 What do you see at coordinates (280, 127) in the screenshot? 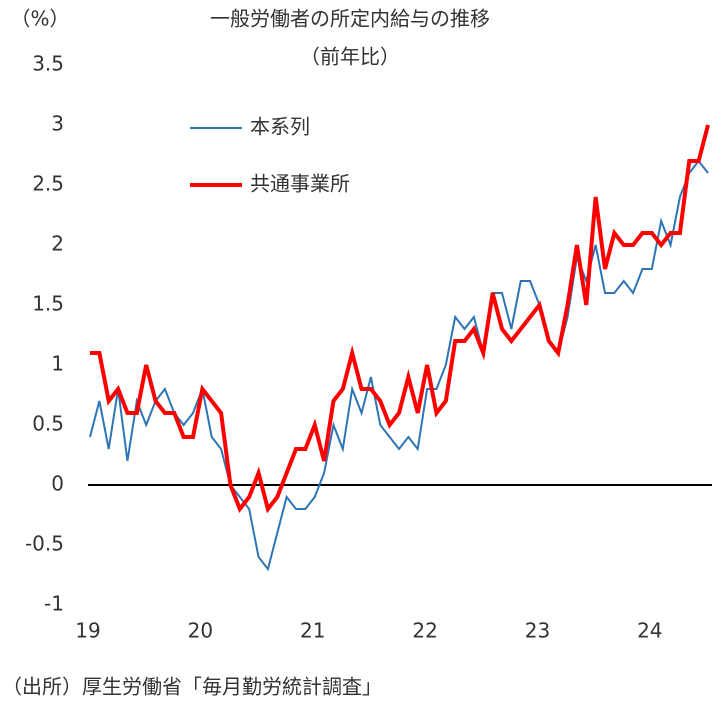
I see `legend-label: 本系列` at bounding box center [280, 127].